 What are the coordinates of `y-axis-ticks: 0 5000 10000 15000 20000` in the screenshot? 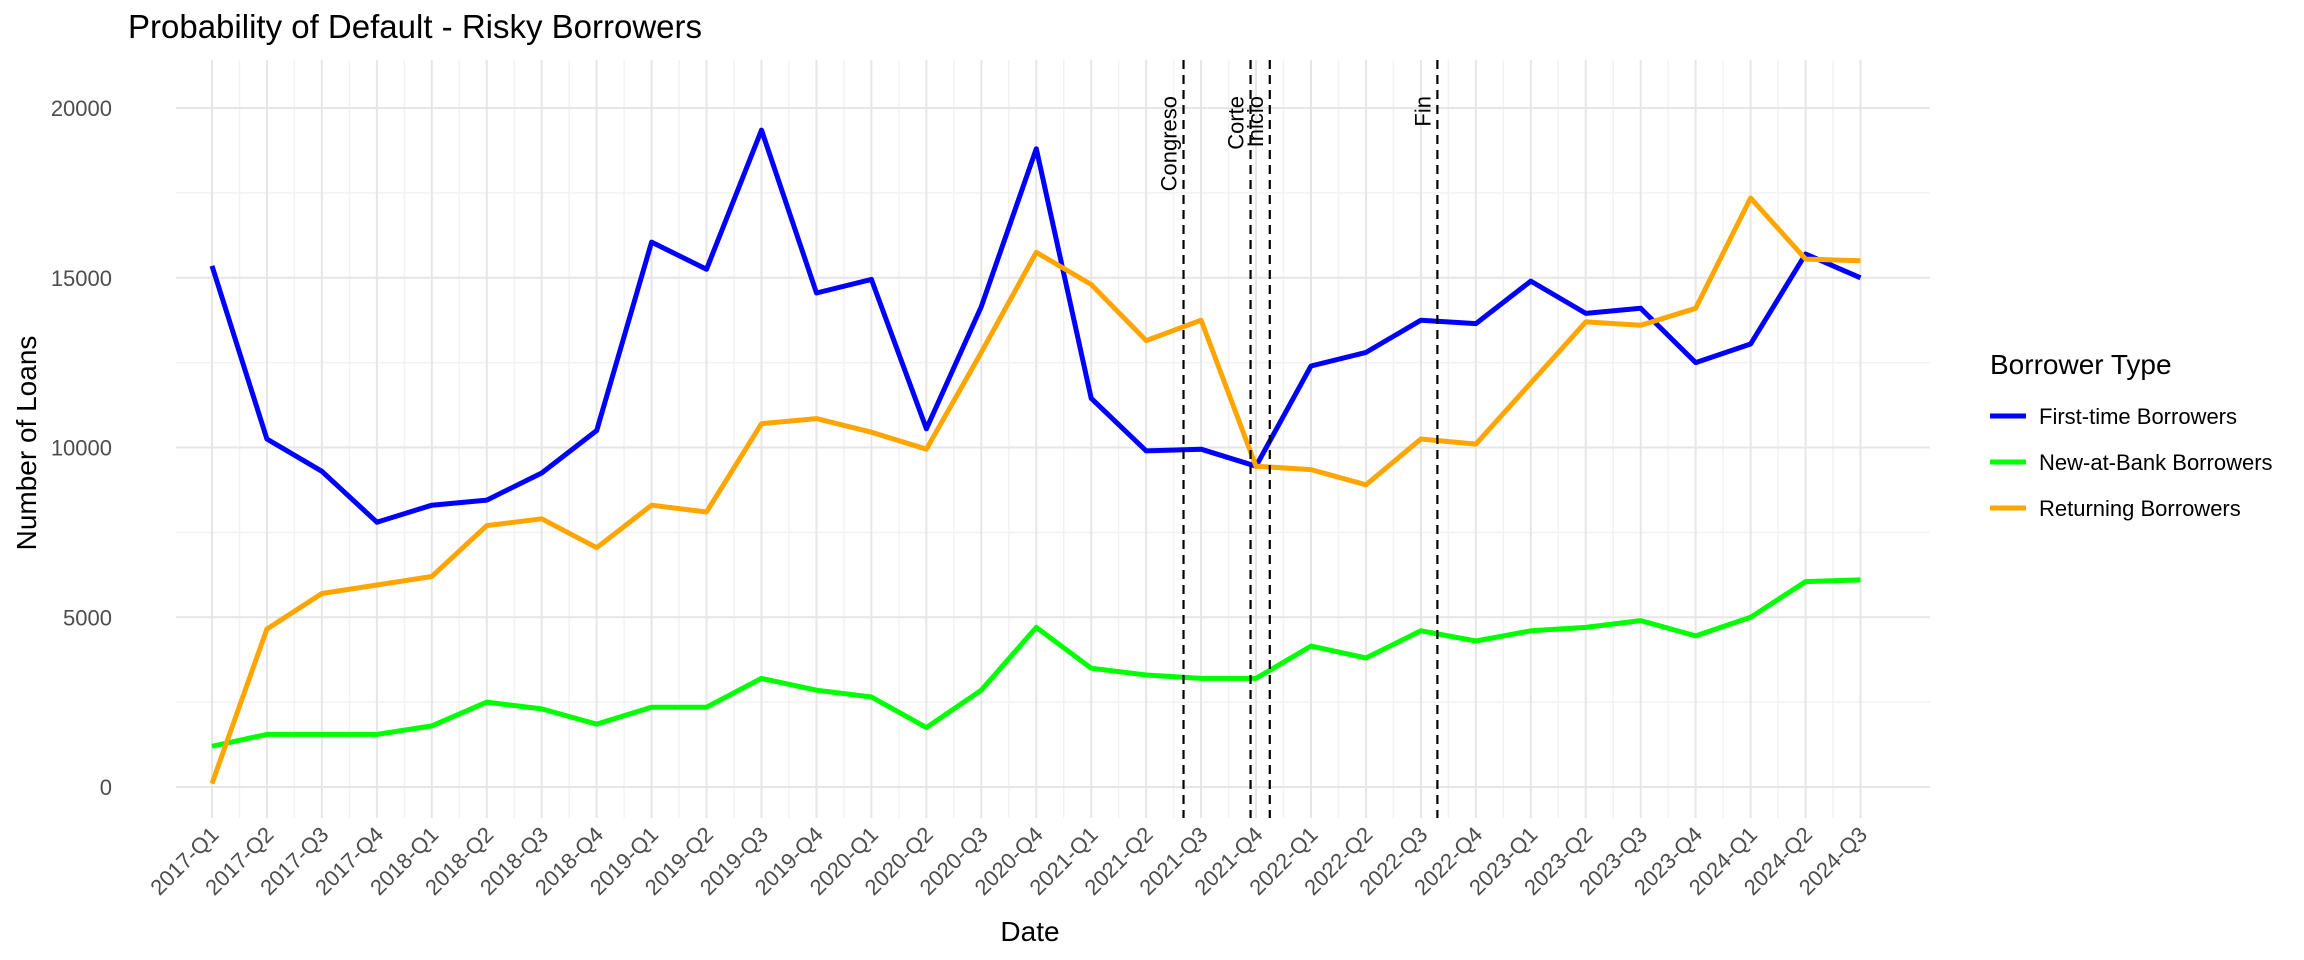 It's located at (81, 448).